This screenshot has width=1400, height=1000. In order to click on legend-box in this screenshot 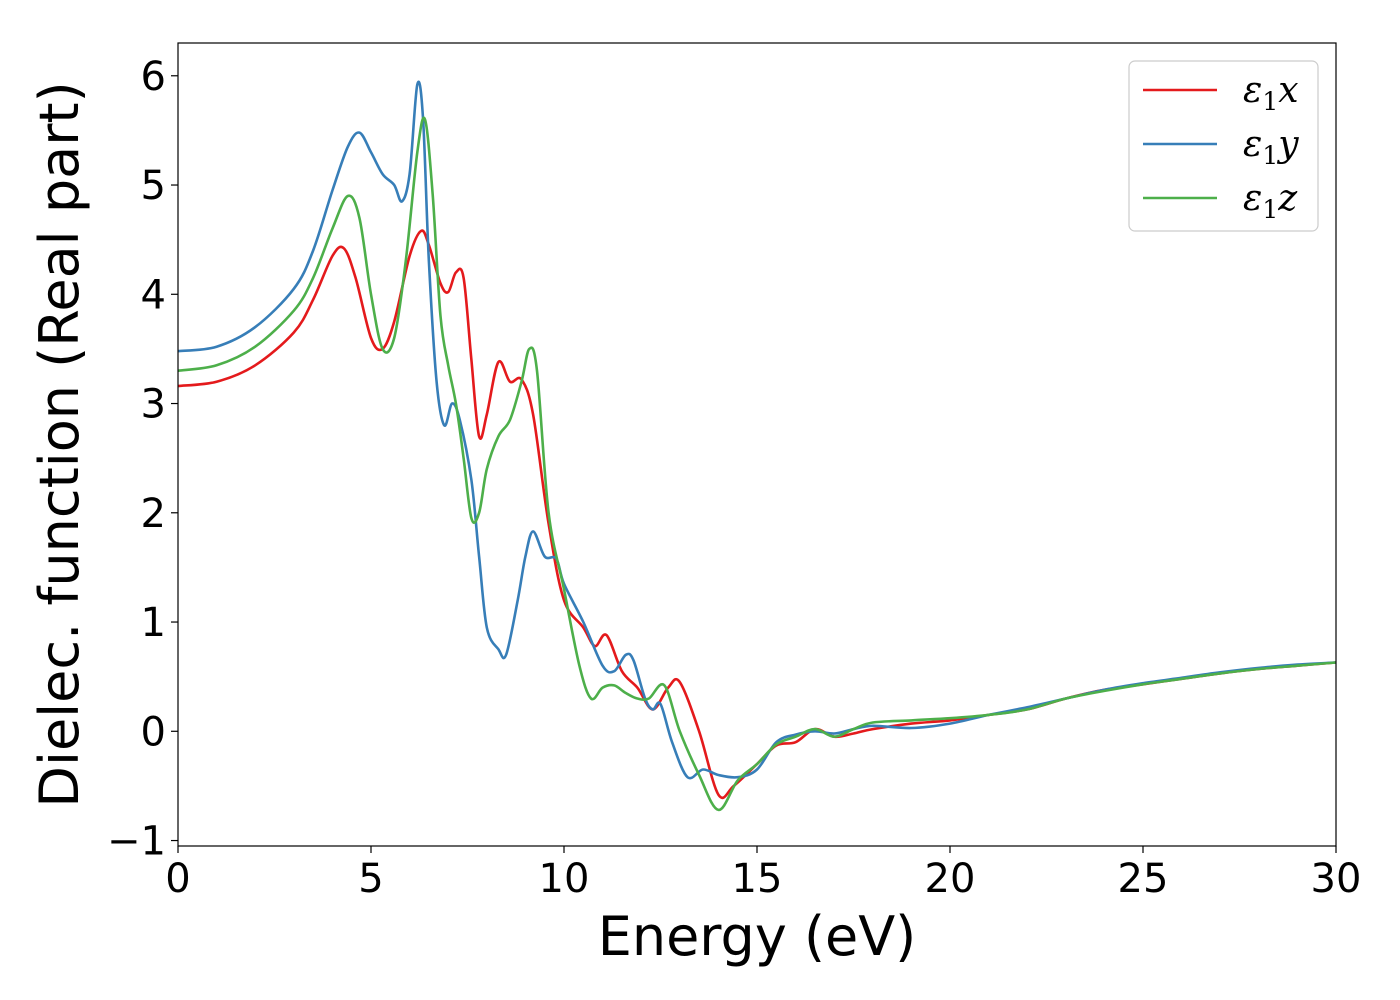, I will do `click(1223, 146)`.